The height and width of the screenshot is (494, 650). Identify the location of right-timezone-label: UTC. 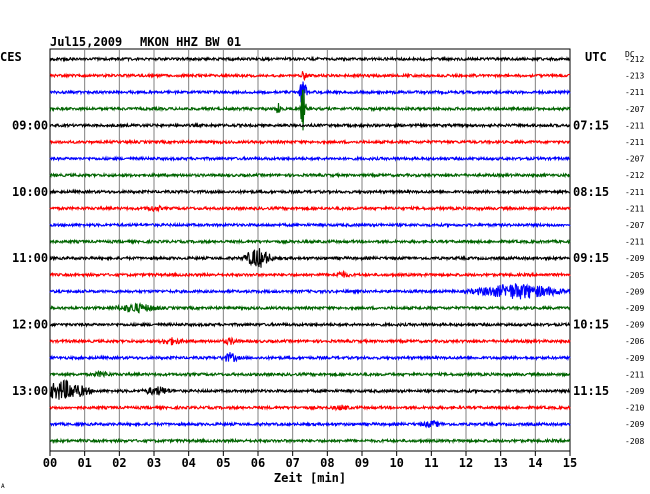
(596, 57).